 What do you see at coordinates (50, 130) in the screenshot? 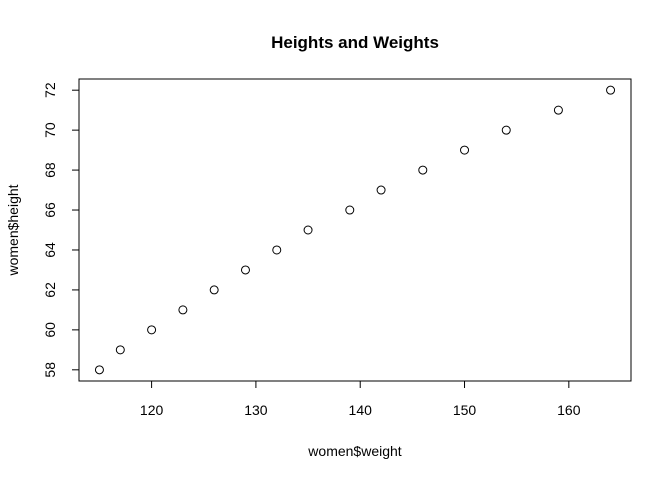
I see `y-tick-label: 70` at bounding box center [50, 130].